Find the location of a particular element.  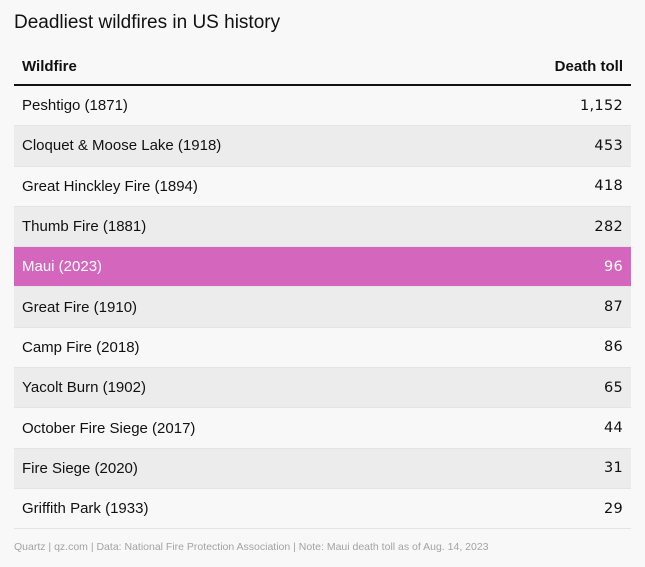

wildfire-name: Great Hinckley Fire (1894) is located at coordinates (110, 186).